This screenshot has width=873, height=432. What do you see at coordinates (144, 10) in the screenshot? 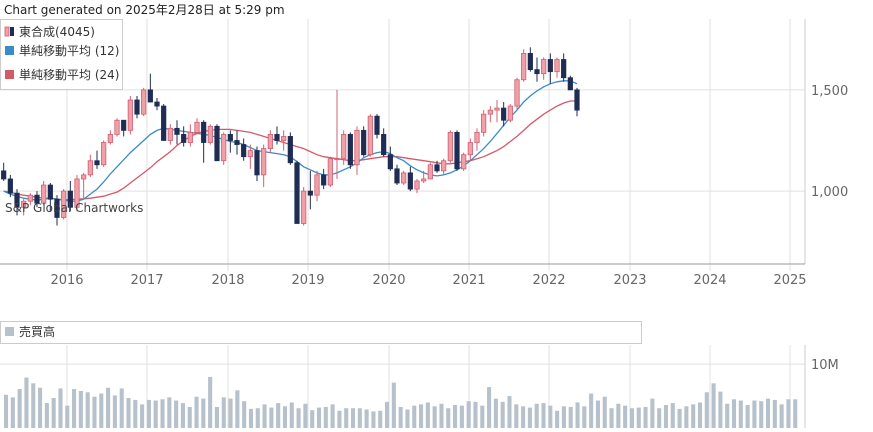
I see `chart-generated-text: Chart generated on 2025年2月28日 at 5:29 pm` at bounding box center [144, 10].